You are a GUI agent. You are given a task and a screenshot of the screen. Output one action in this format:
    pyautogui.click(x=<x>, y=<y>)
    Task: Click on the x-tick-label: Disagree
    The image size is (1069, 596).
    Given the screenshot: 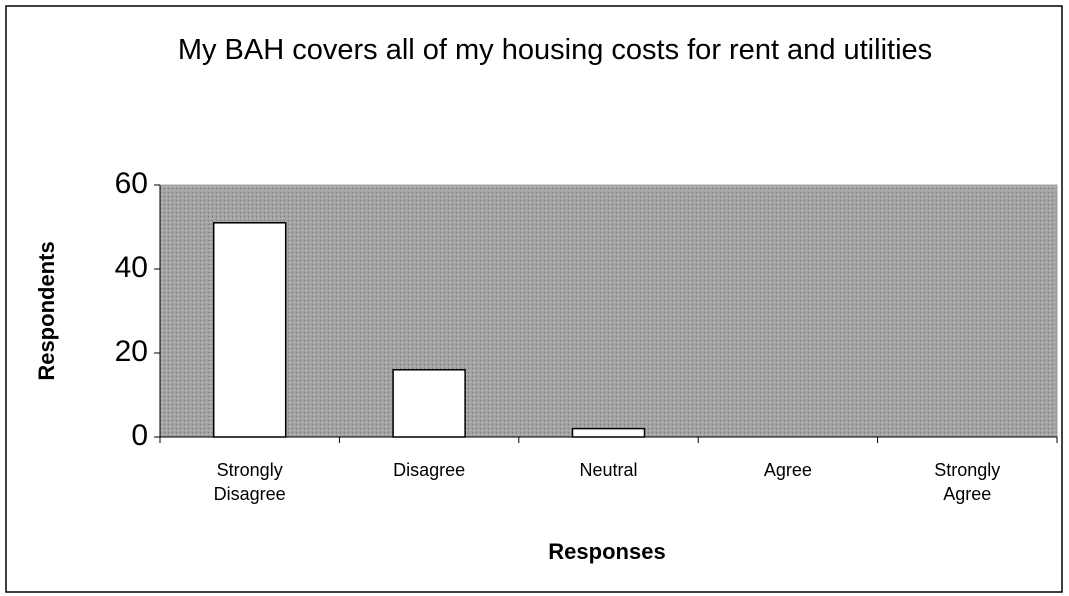 What is the action you would take?
    pyautogui.click(x=429, y=470)
    